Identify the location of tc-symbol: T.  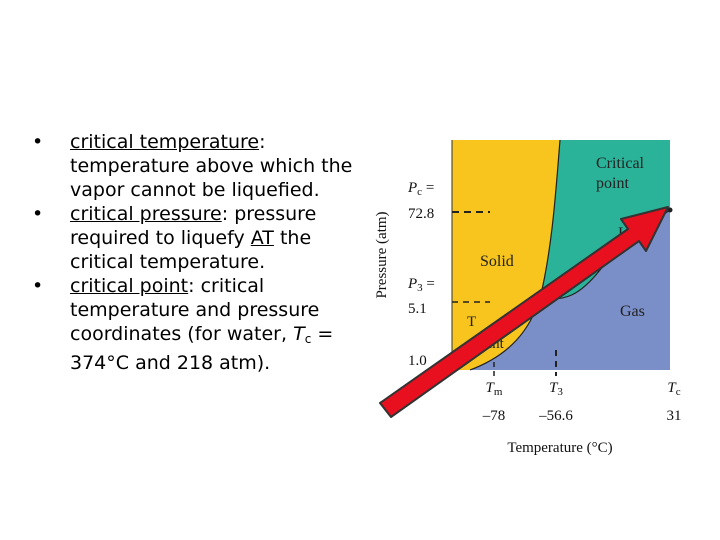
(672, 388).